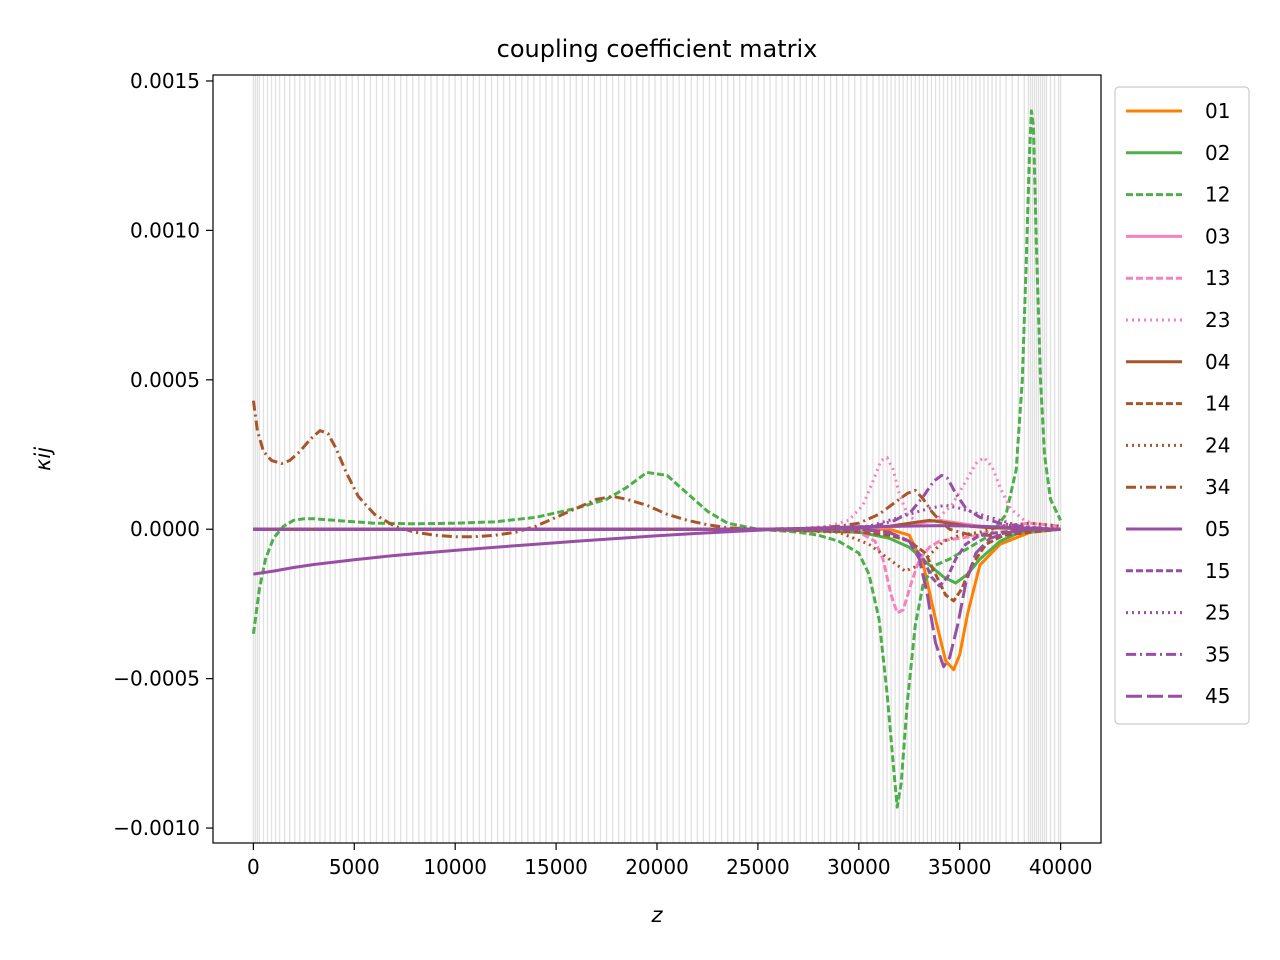  What do you see at coordinates (156, 679) in the screenshot?
I see `y-tick-label: −0.0005` at bounding box center [156, 679].